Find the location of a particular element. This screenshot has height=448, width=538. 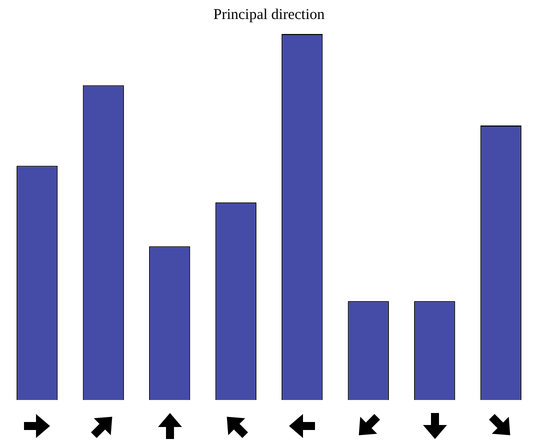

chart-title: Principal direction is located at coordinates (269, 14).